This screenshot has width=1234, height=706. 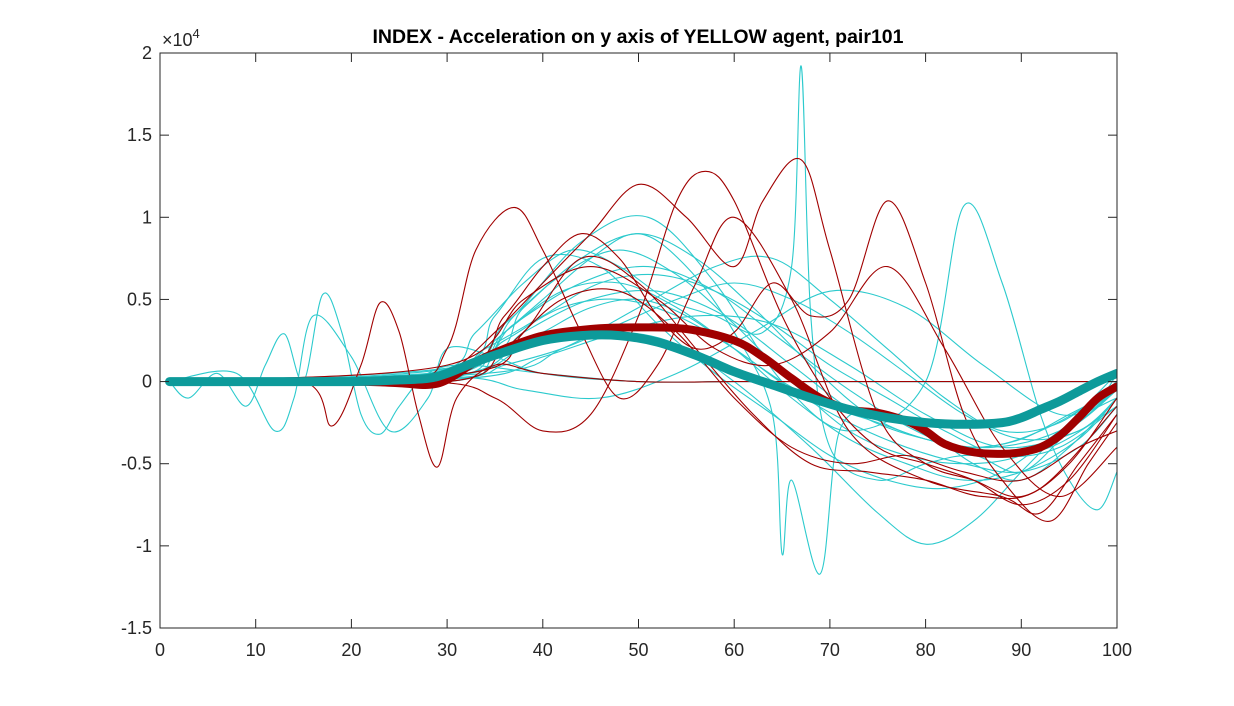 I want to click on x-tick-label: 100, so click(x=1117, y=650).